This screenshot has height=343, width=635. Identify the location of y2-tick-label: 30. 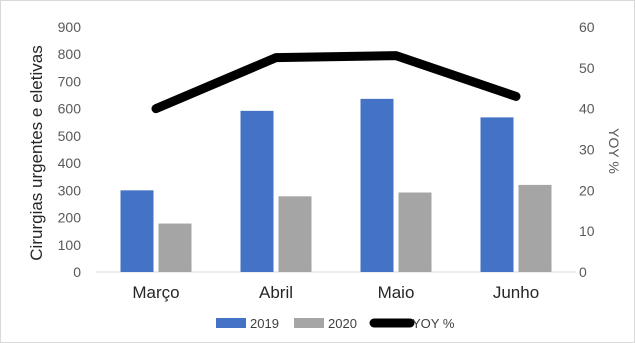
(587, 150).